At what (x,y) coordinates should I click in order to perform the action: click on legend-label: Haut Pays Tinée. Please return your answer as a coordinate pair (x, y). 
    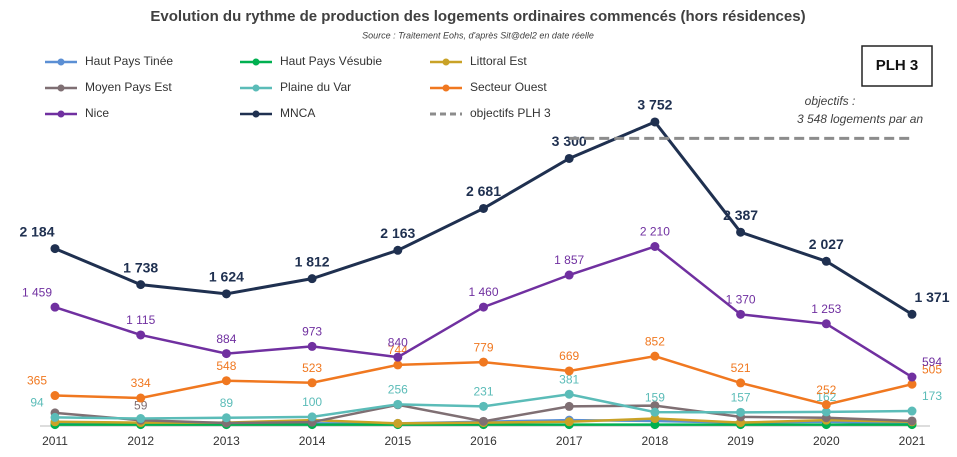
    Looking at the image, I should click on (129, 61).